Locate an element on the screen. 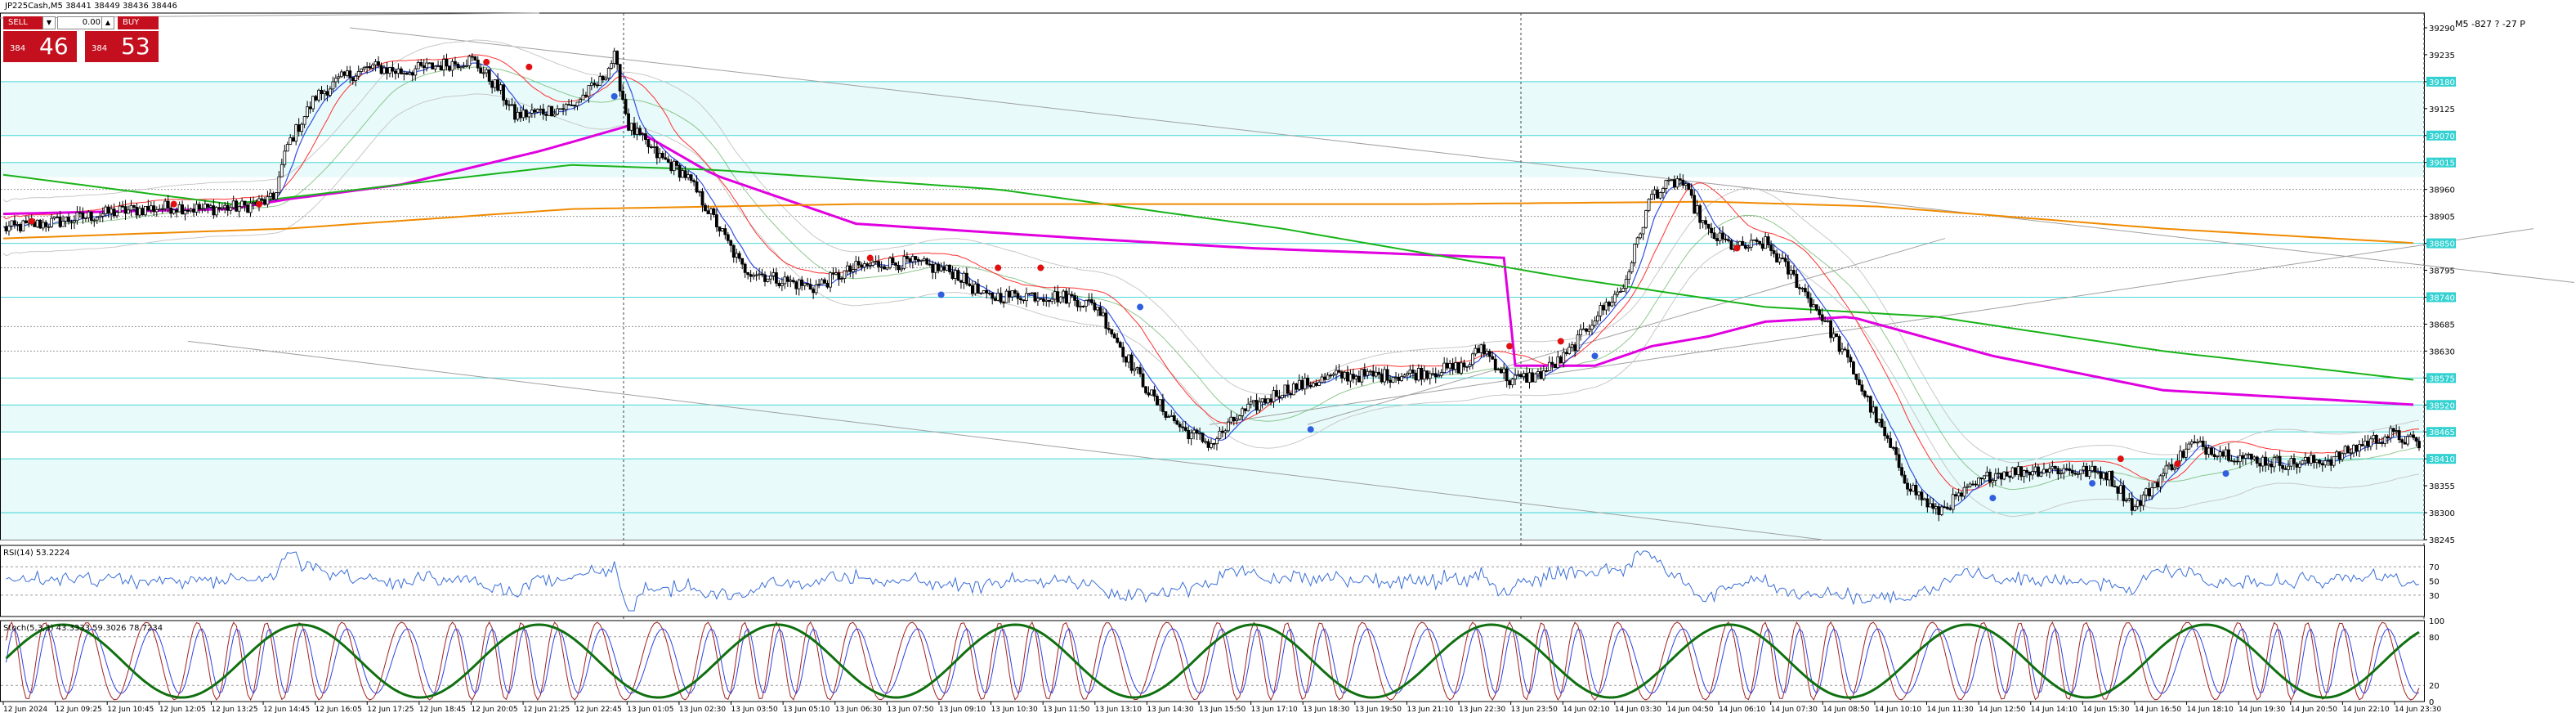  time-tick-label: 13 Jun 19:50 is located at coordinates (1378, 709).